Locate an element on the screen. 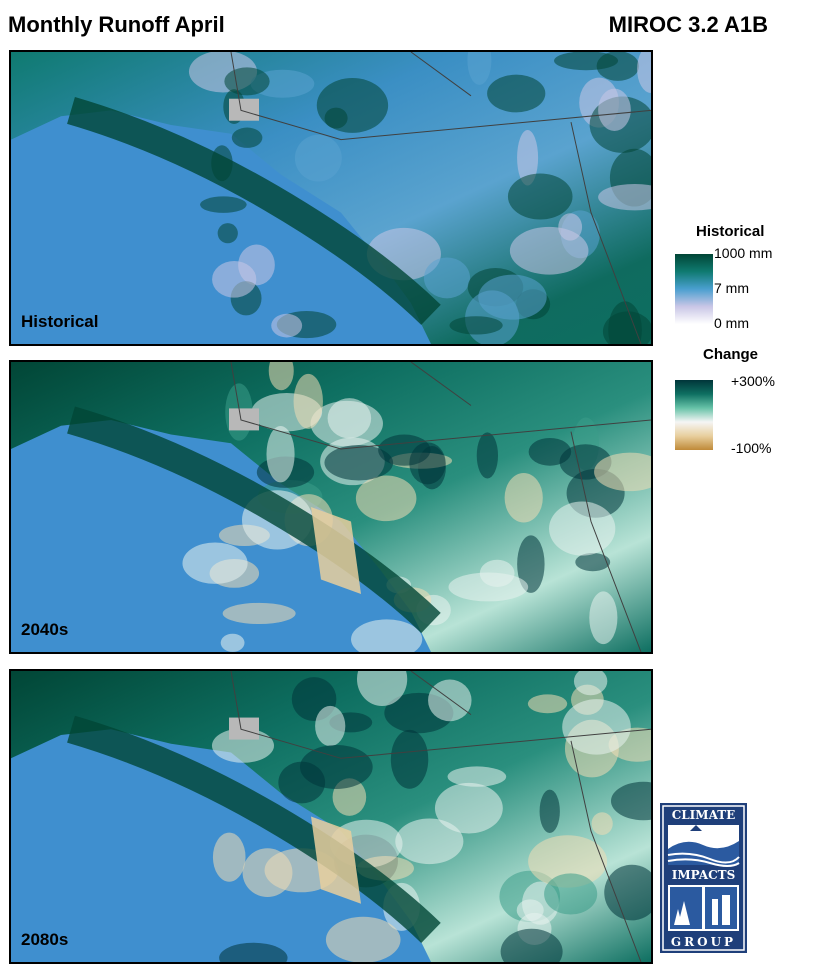  legend-change-title: Change is located at coordinates (731, 354).